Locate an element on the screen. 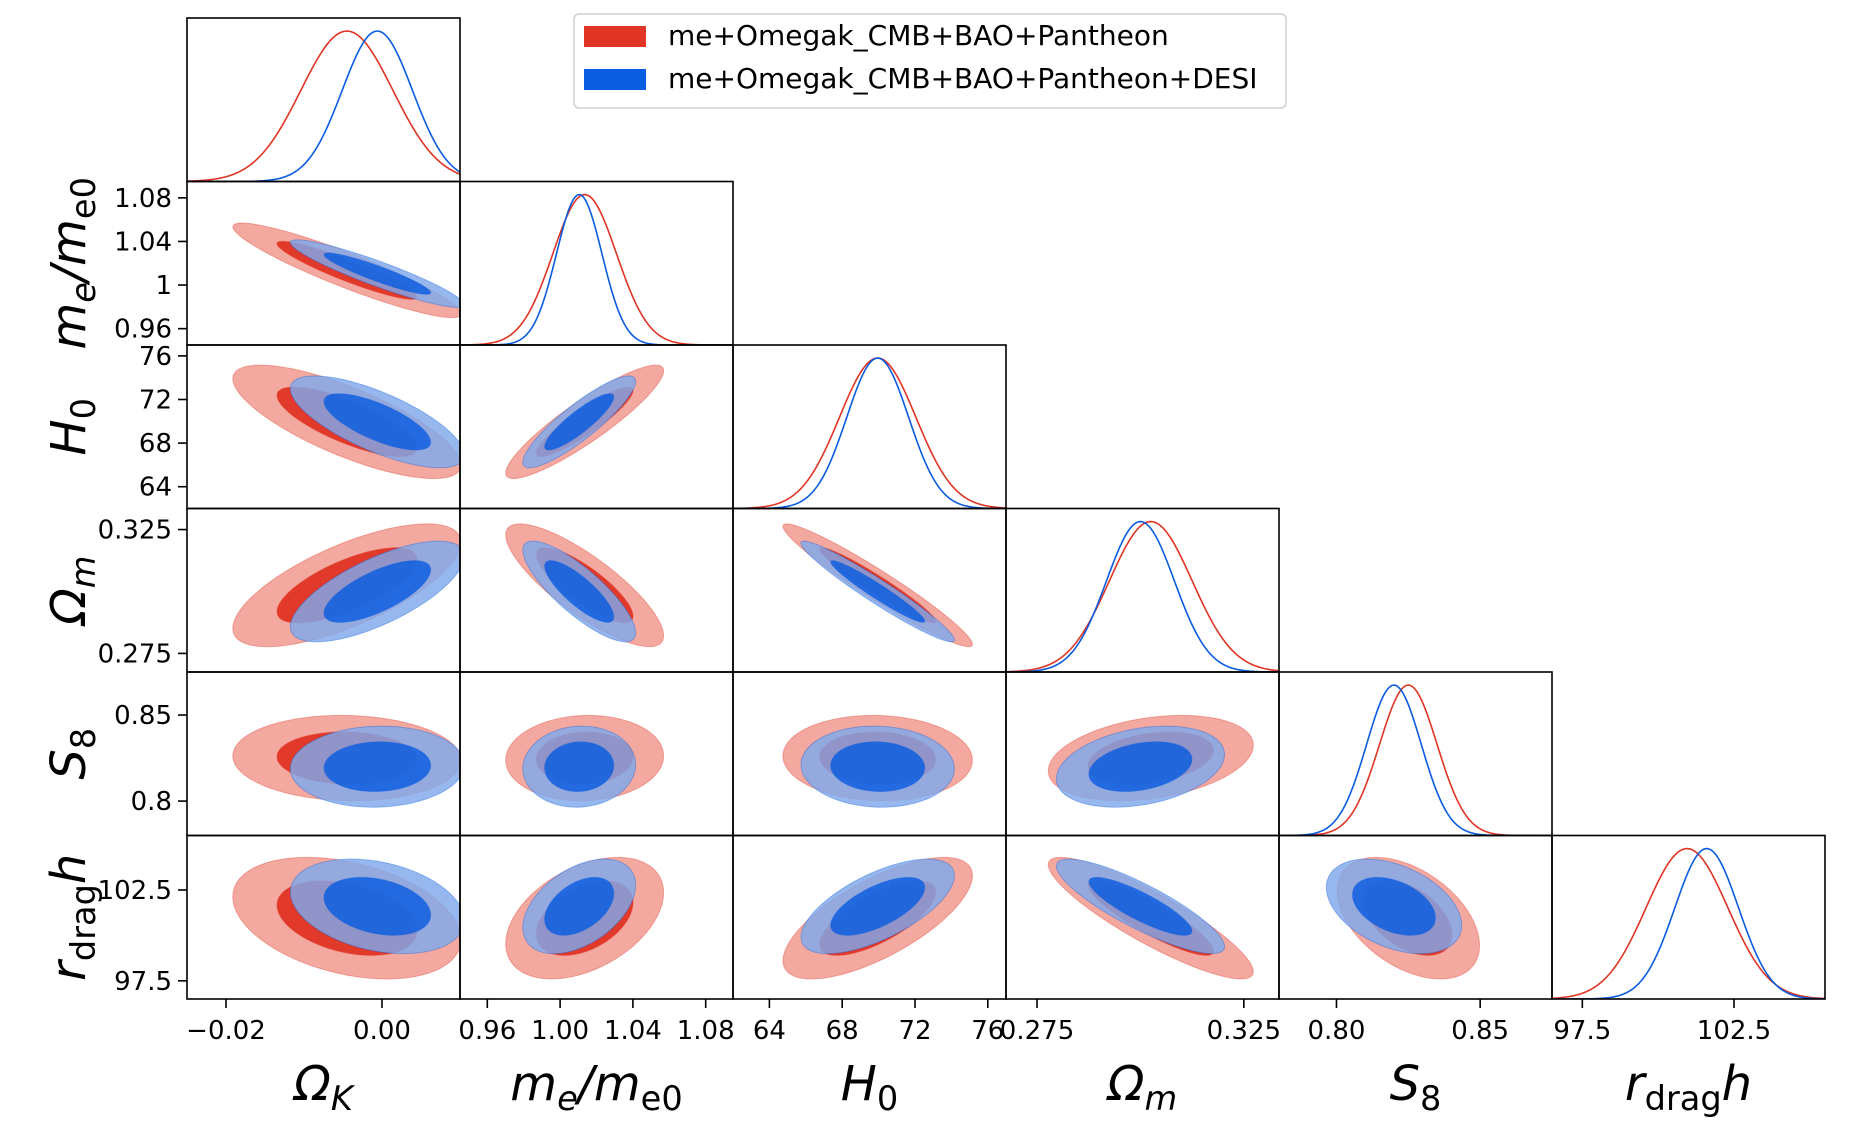  x-tick-label: 0.80 is located at coordinates (1337, 1031).